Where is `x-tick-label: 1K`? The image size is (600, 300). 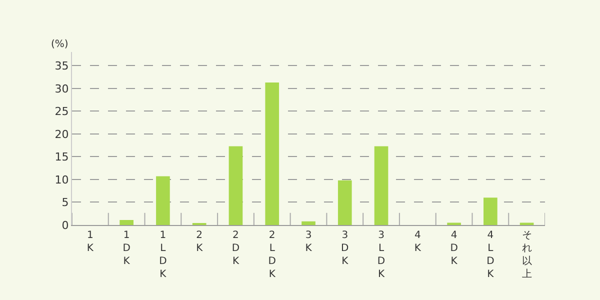
x-tick-label: 1K is located at coordinates (90, 242).